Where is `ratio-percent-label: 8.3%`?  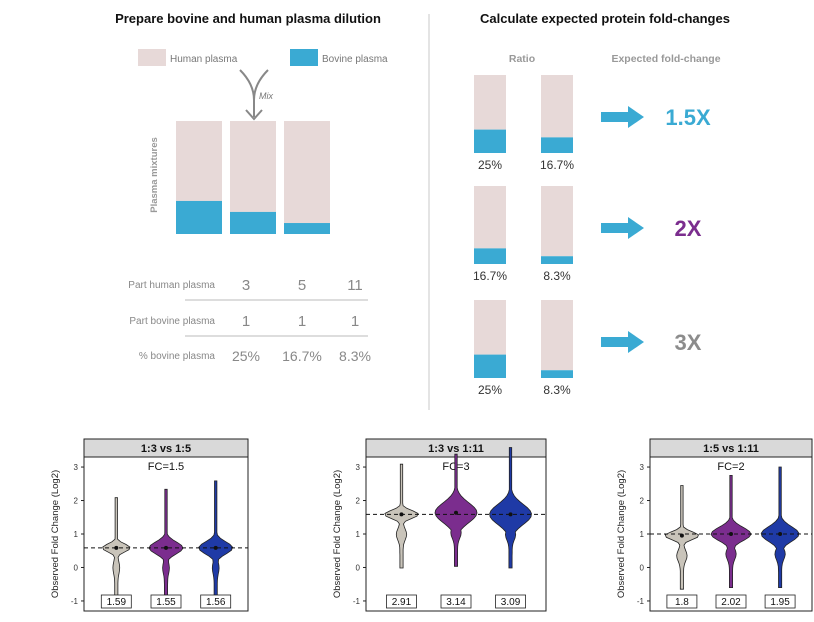 ratio-percent-label: 8.3% is located at coordinates (557, 390).